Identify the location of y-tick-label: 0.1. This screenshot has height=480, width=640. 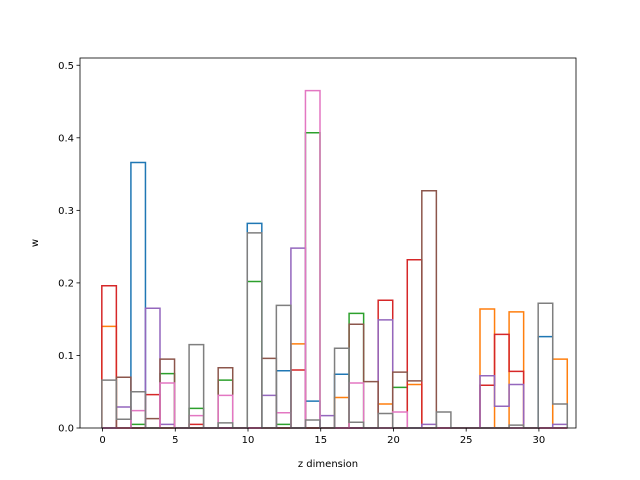
(66, 356).